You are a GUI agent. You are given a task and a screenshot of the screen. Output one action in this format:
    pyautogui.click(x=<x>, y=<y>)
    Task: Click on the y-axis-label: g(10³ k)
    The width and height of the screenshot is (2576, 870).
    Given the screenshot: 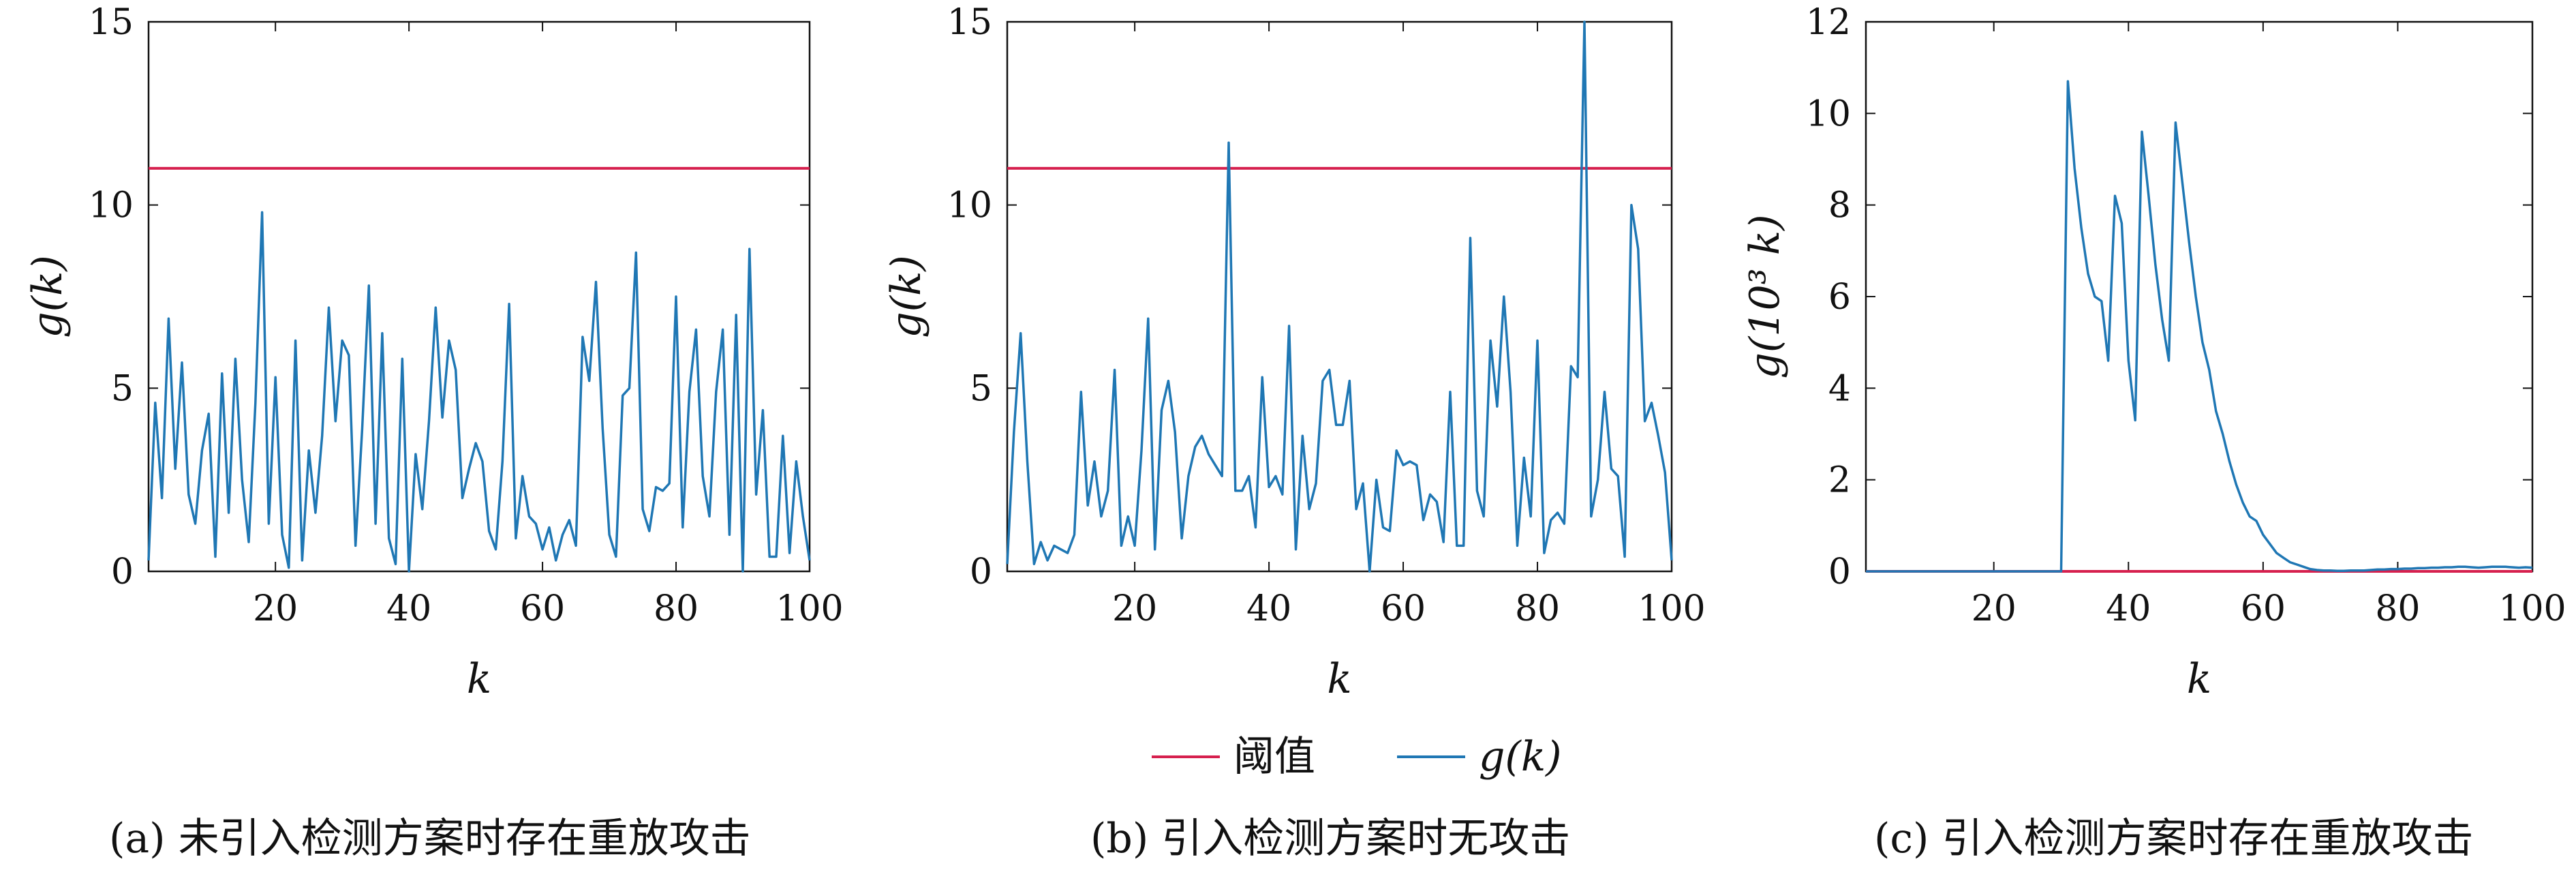 What is the action you would take?
    pyautogui.click(x=1765, y=296)
    